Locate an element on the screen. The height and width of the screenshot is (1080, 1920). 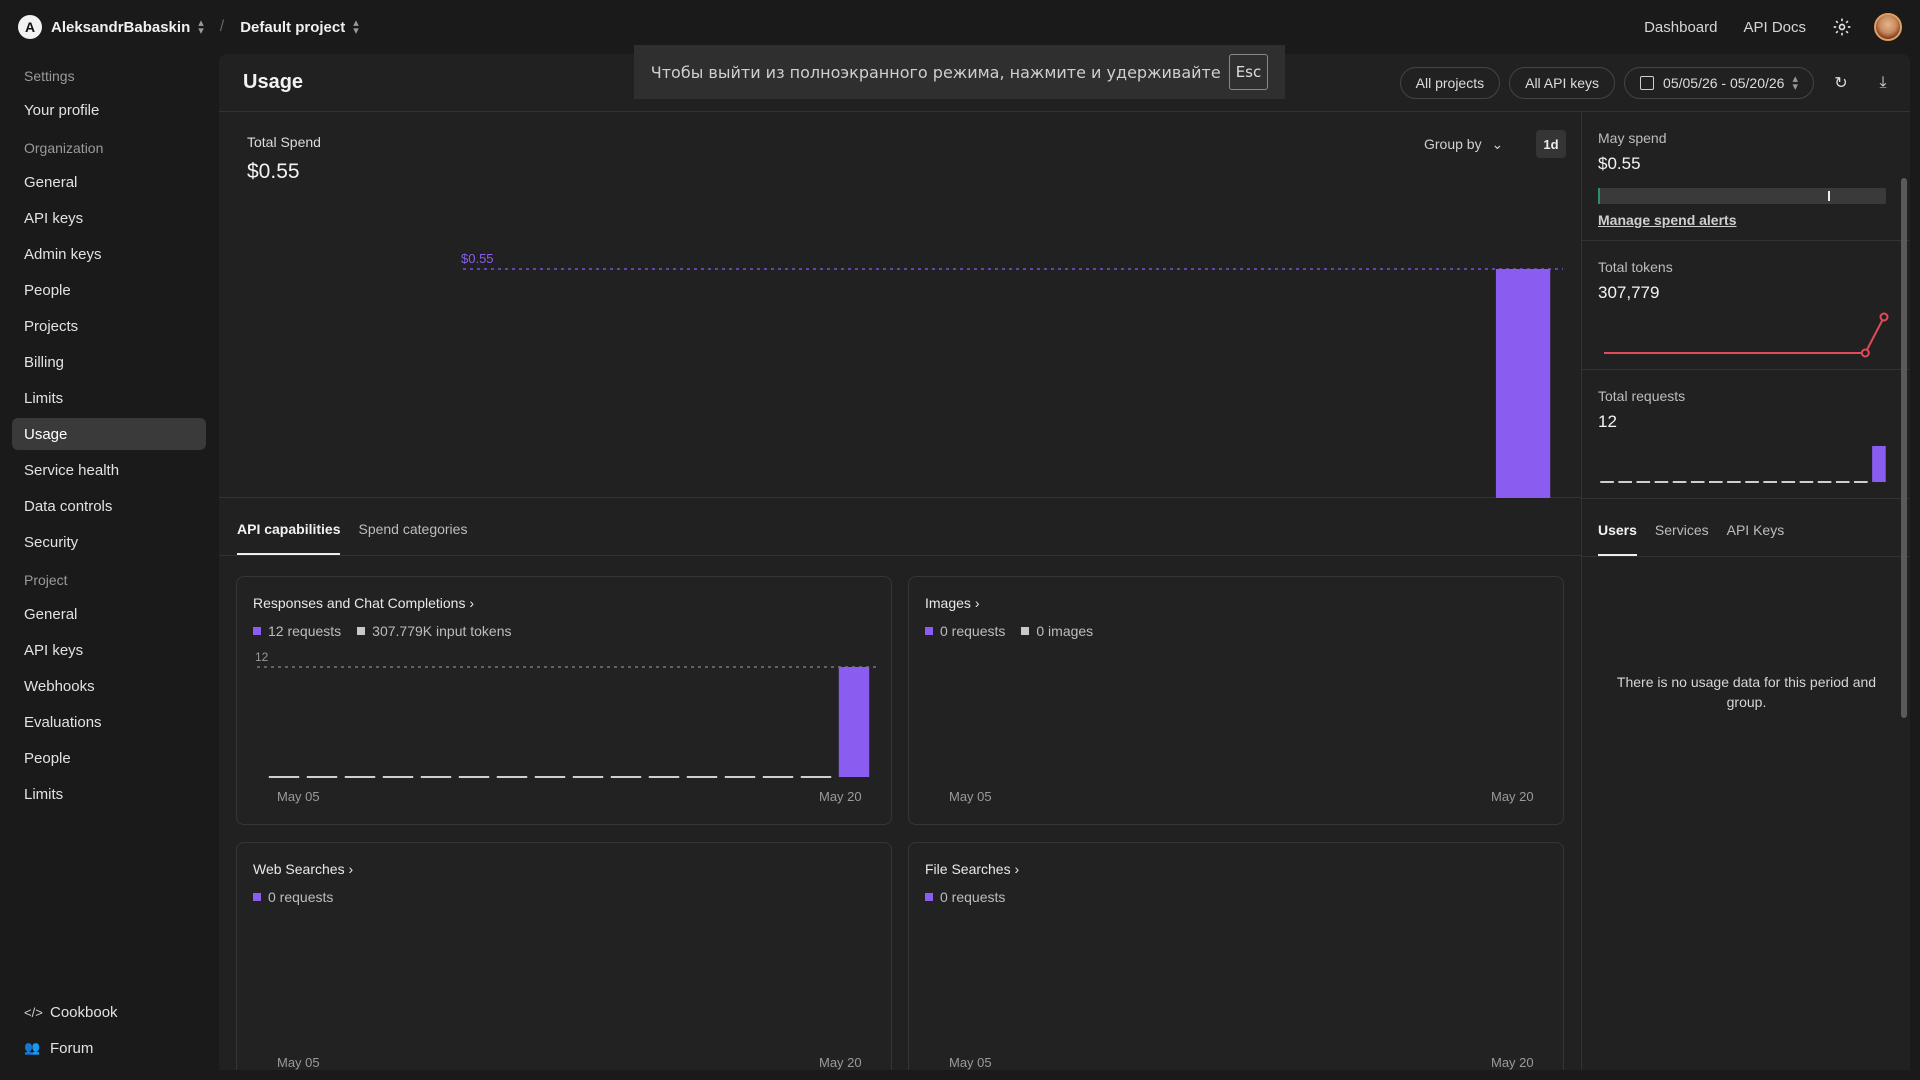
total-tokens-stat: Total tokens 307,779 is located at coordinates (1746, 305).